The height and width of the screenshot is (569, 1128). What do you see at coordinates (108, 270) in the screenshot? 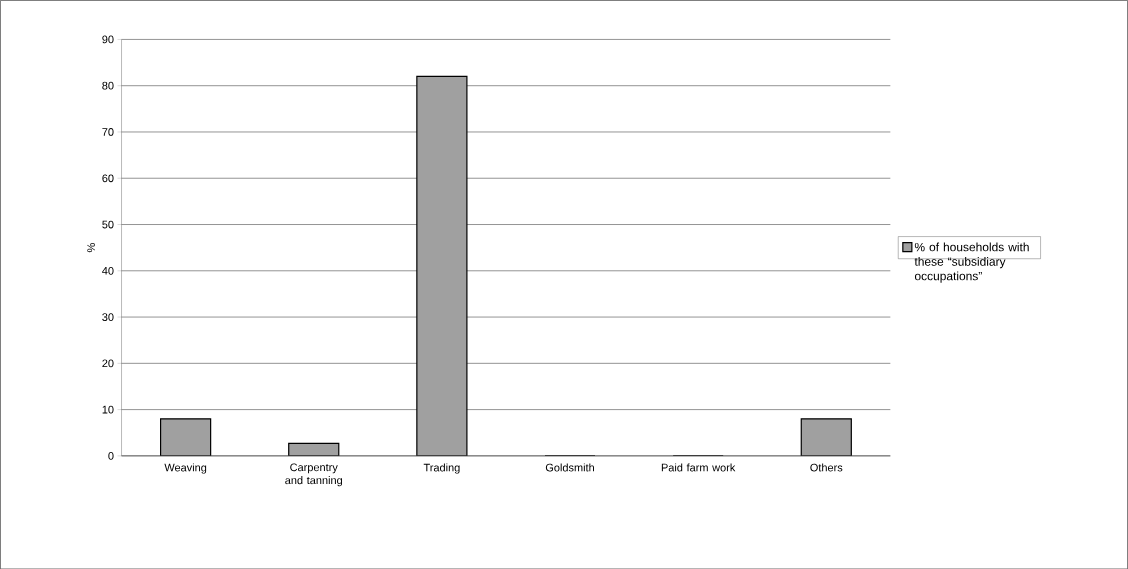
I see `y-tick-label: 40` at bounding box center [108, 270].